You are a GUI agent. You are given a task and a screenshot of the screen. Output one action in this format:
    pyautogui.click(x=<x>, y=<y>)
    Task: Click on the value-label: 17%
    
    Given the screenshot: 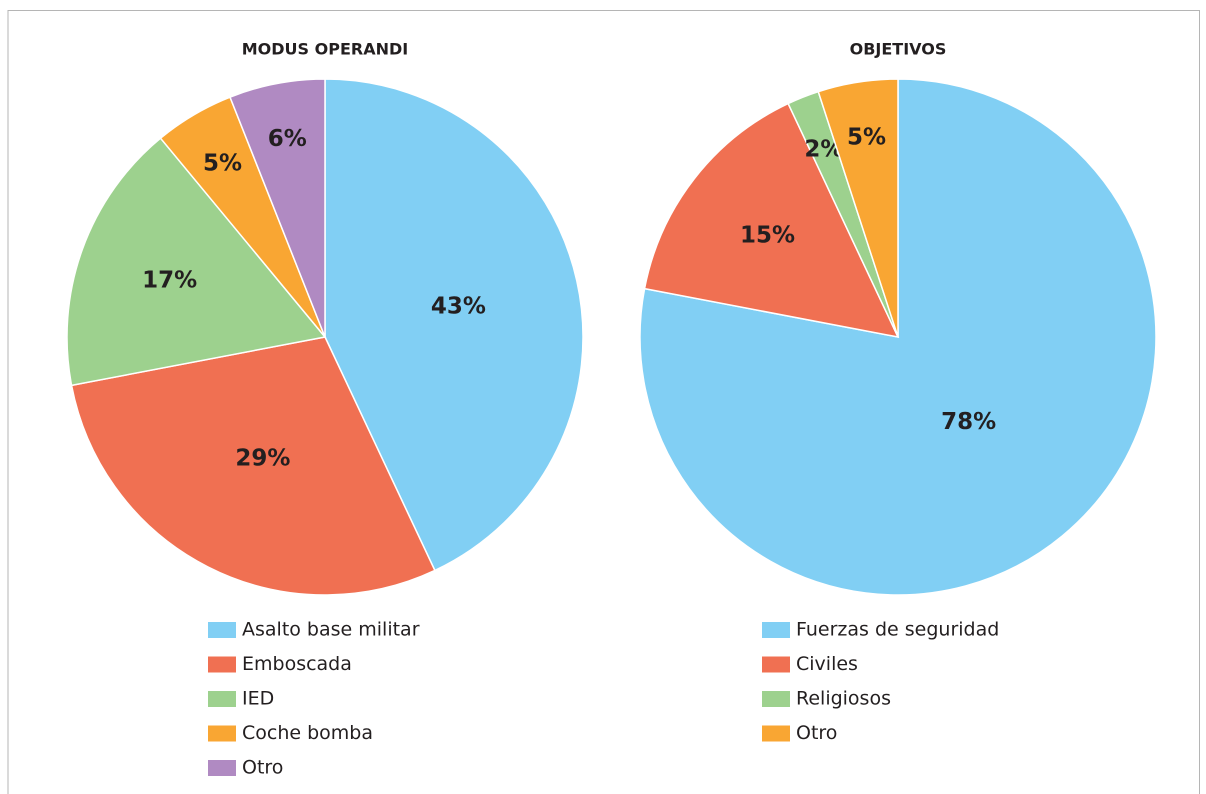 What is the action you would take?
    pyautogui.click(x=169, y=281)
    